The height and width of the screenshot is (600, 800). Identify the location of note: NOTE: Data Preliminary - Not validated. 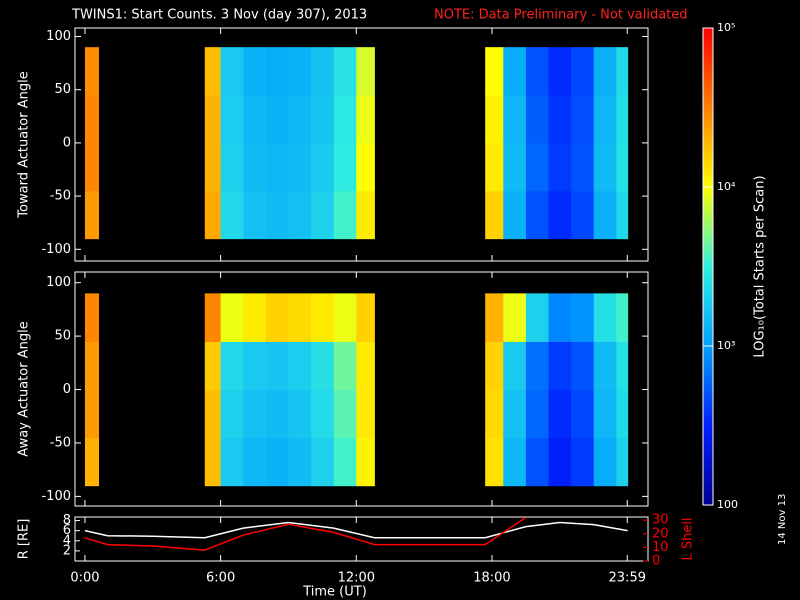
(561, 15).